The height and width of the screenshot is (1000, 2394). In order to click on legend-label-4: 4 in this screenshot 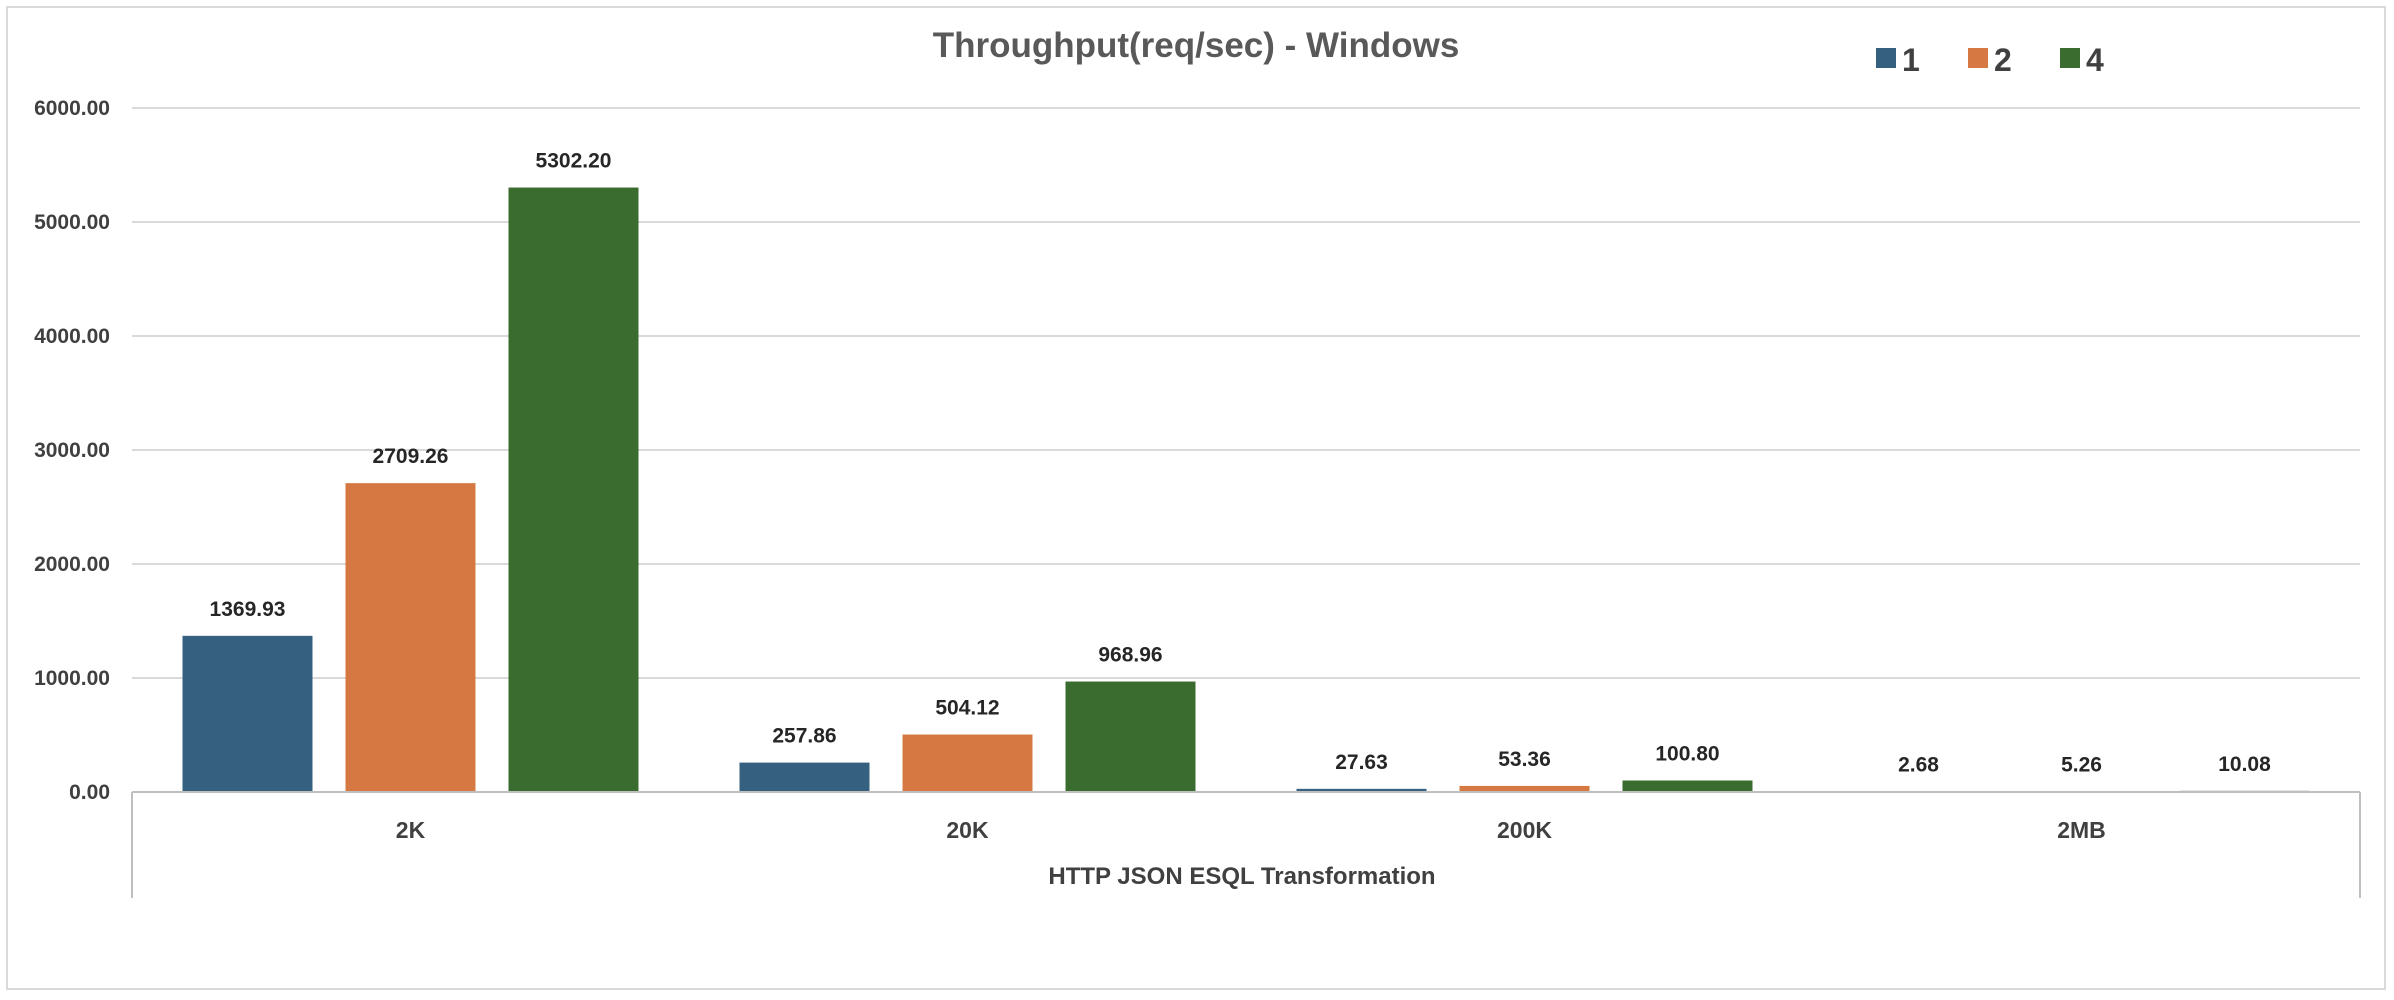, I will do `click(2095, 60)`.